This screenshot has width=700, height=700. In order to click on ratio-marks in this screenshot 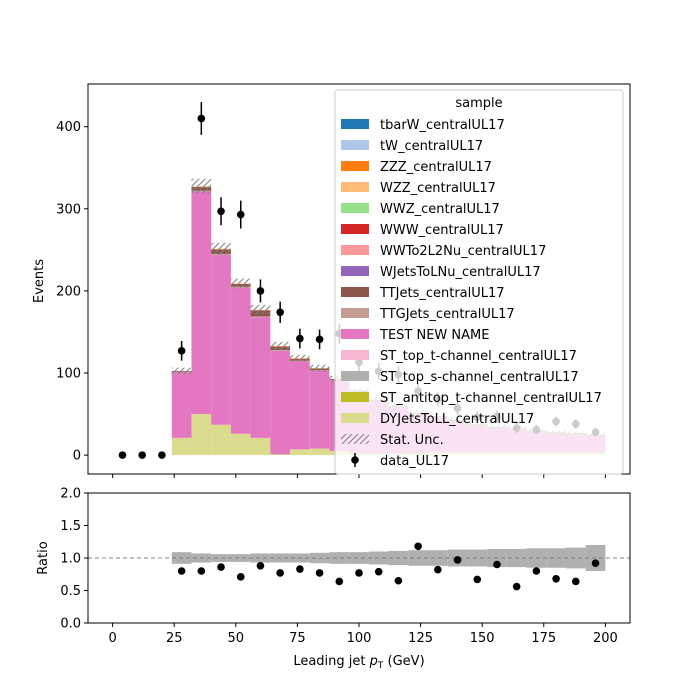, I will do `click(359, 566)`.